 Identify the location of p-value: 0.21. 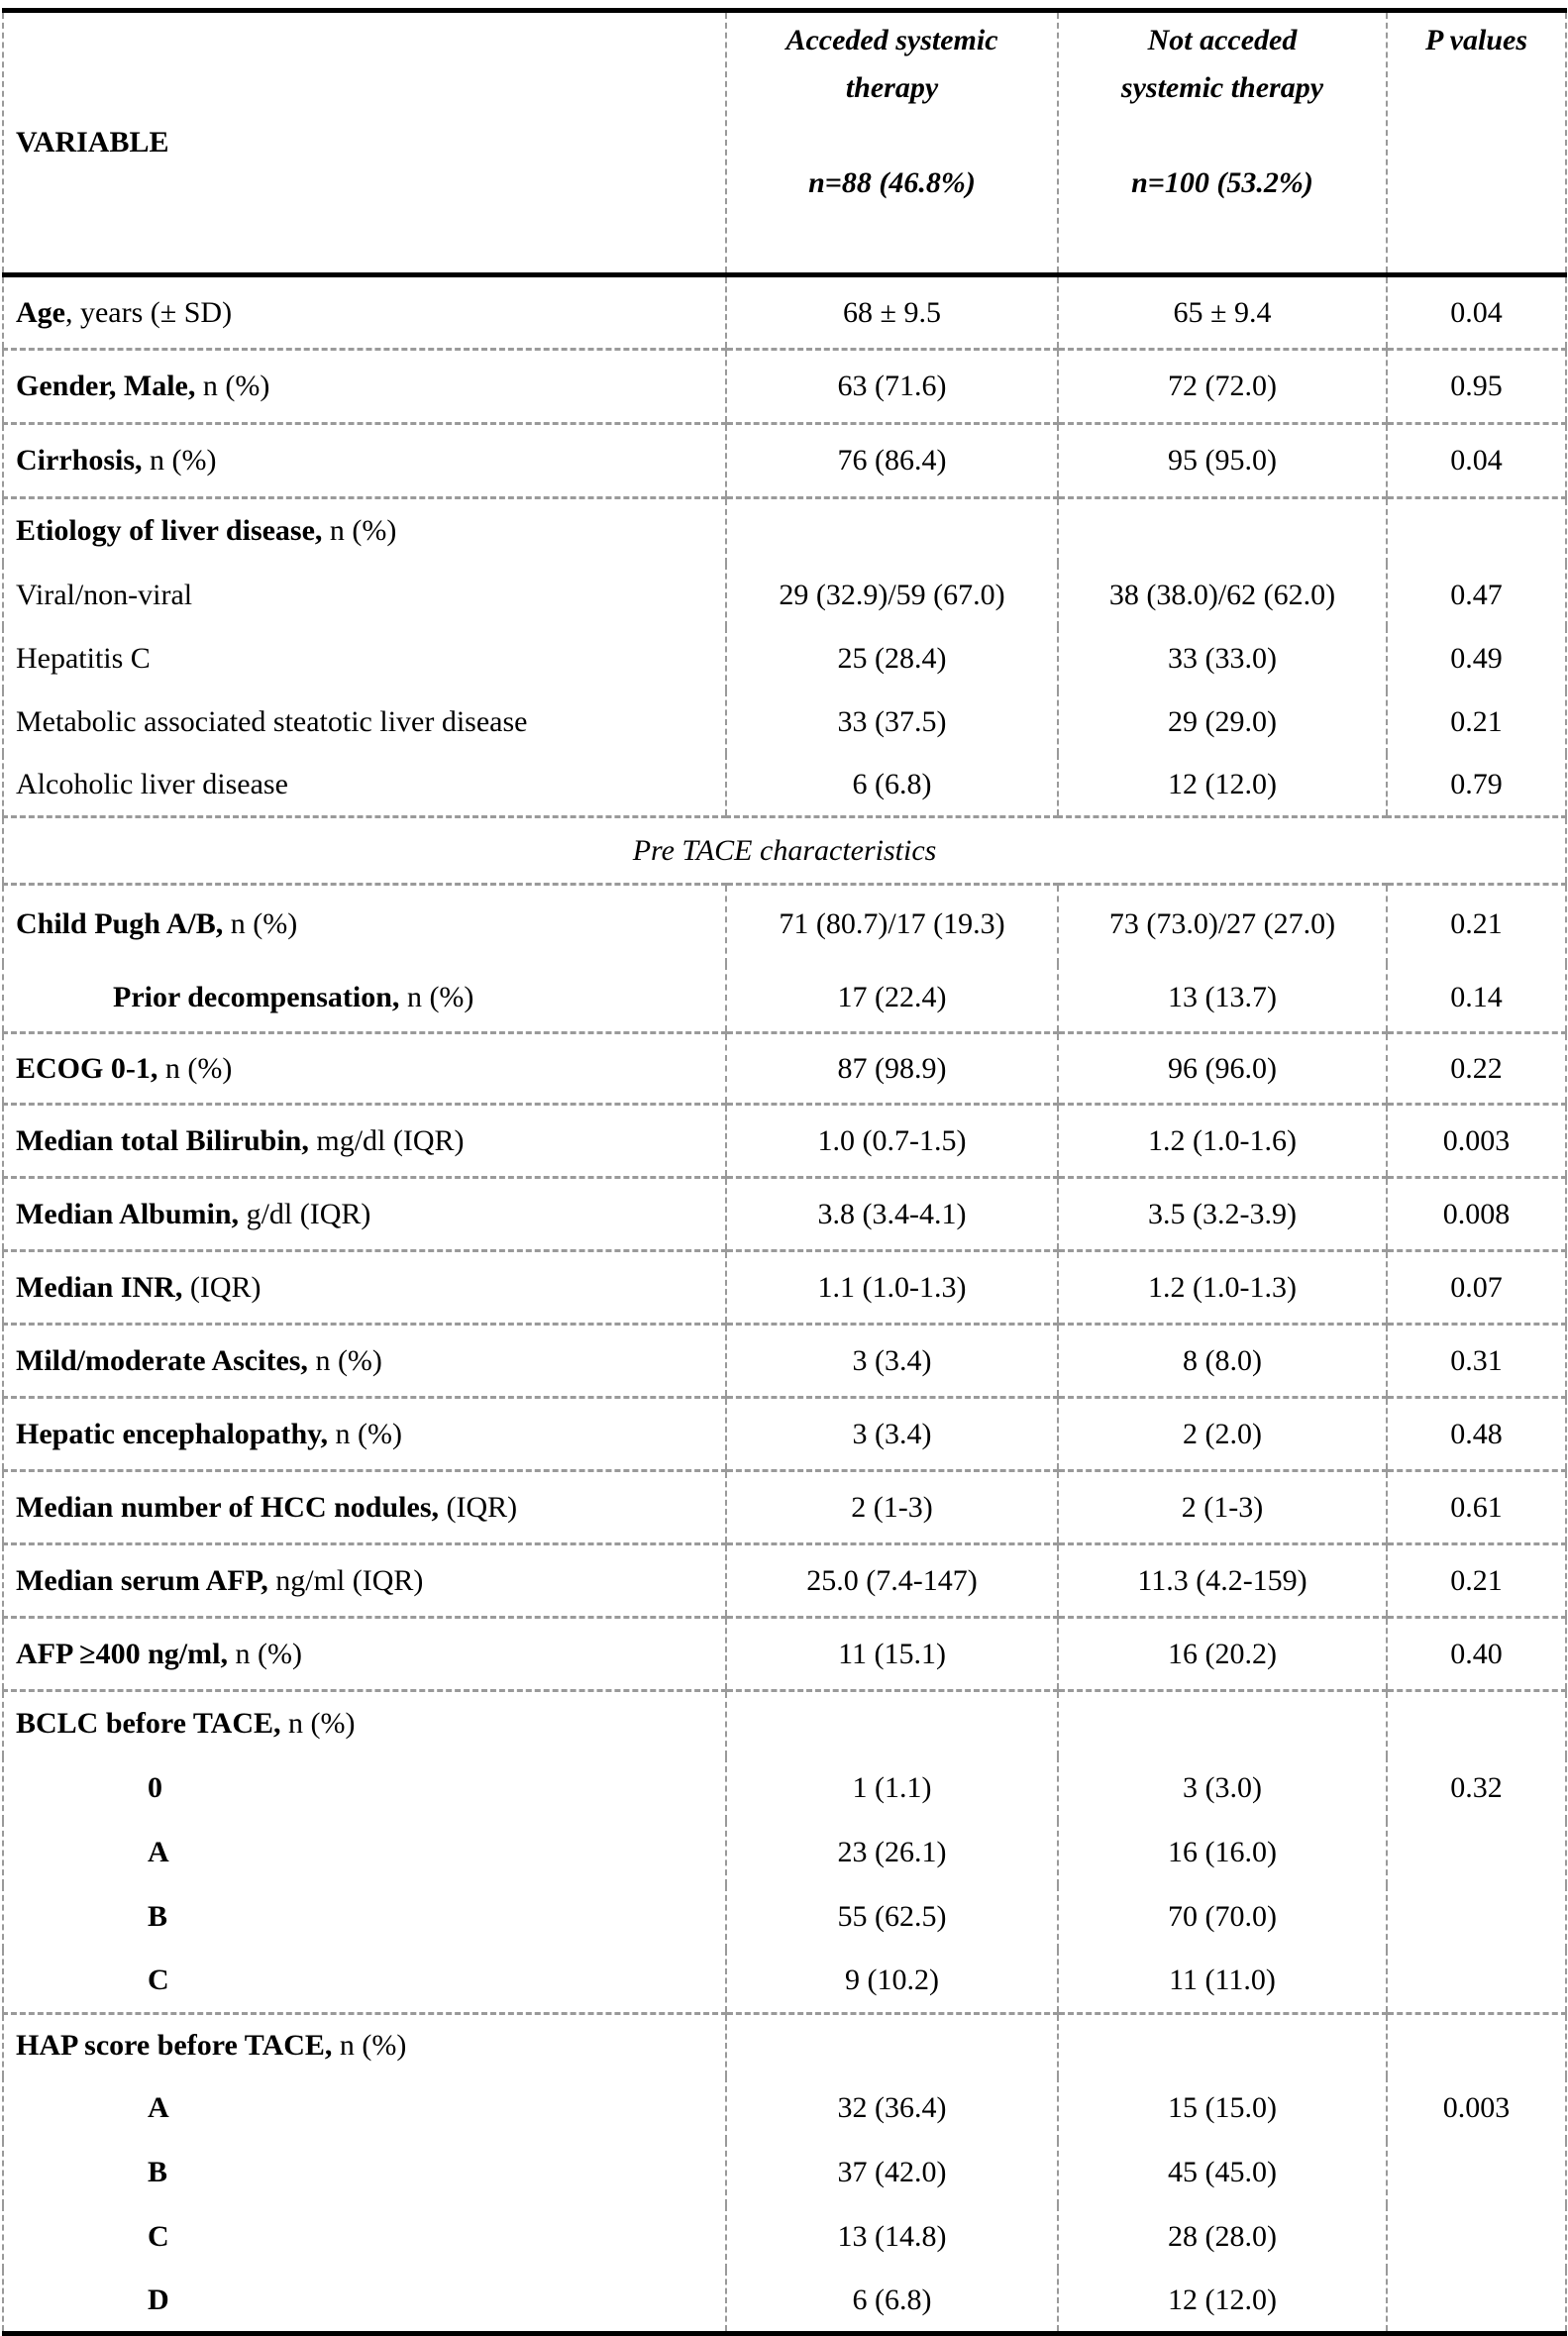
(1477, 1580).